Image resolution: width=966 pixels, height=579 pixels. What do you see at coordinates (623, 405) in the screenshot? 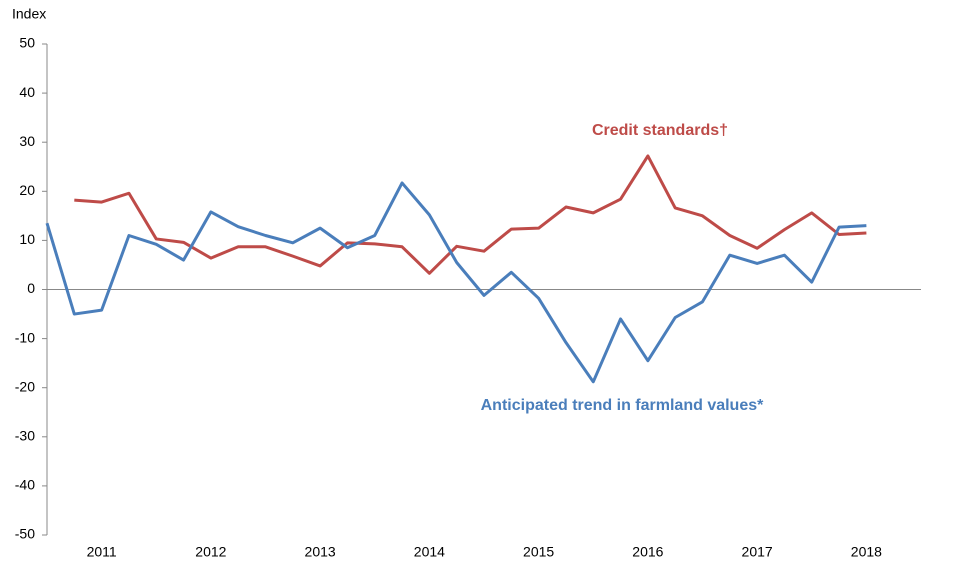
I see `series-label: Anticipated trend in farmland values*` at bounding box center [623, 405].